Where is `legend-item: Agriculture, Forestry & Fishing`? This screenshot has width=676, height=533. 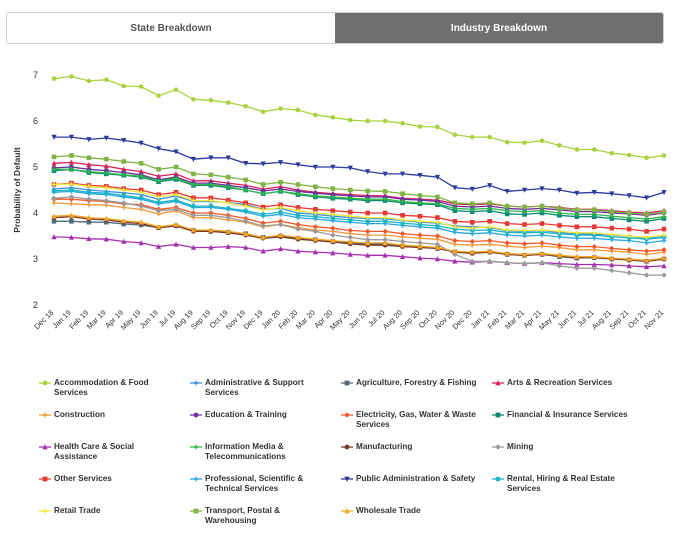
legend-item: Agriculture, Forestry & Fishing is located at coordinates (415, 389).